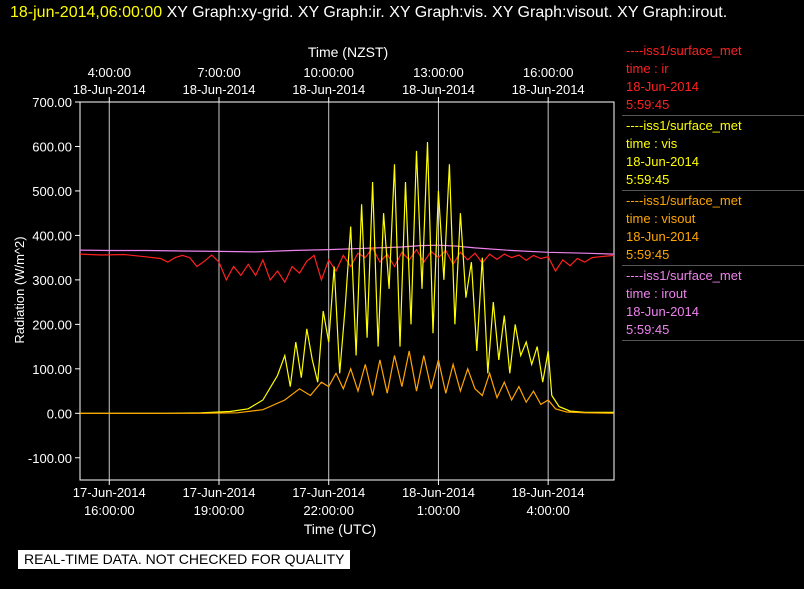  What do you see at coordinates (50, 458) in the screenshot?
I see `y-tick-label: -100.00` at bounding box center [50, 458].